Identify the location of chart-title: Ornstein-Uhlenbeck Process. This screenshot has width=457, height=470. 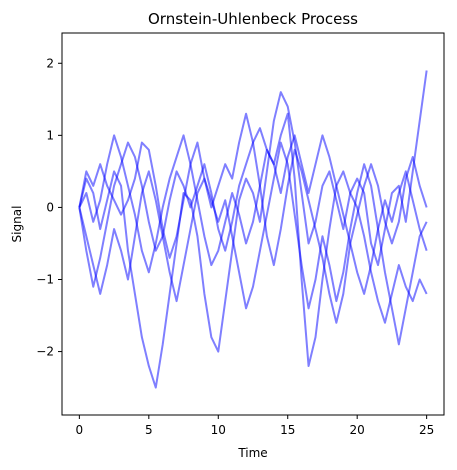
(253, 19).